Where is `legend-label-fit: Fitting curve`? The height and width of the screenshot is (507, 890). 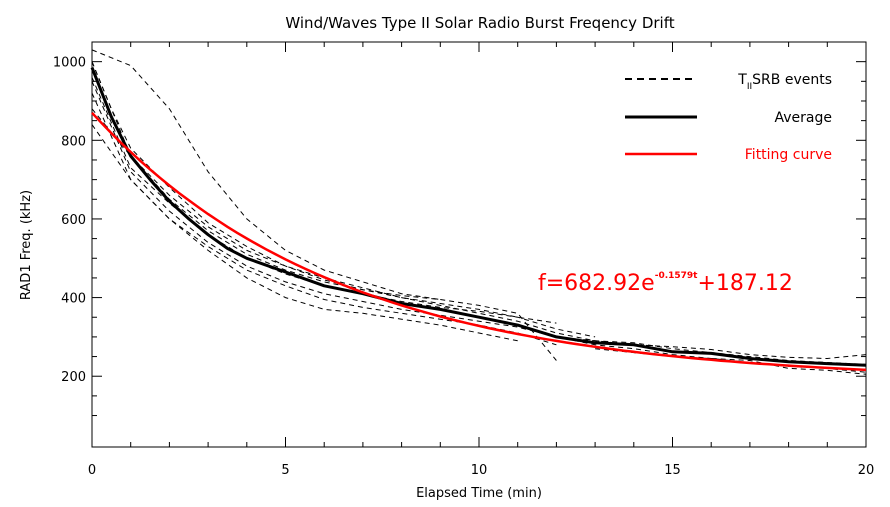 legend-label-fit: Fitting curve is located at coordinates (788, 155).